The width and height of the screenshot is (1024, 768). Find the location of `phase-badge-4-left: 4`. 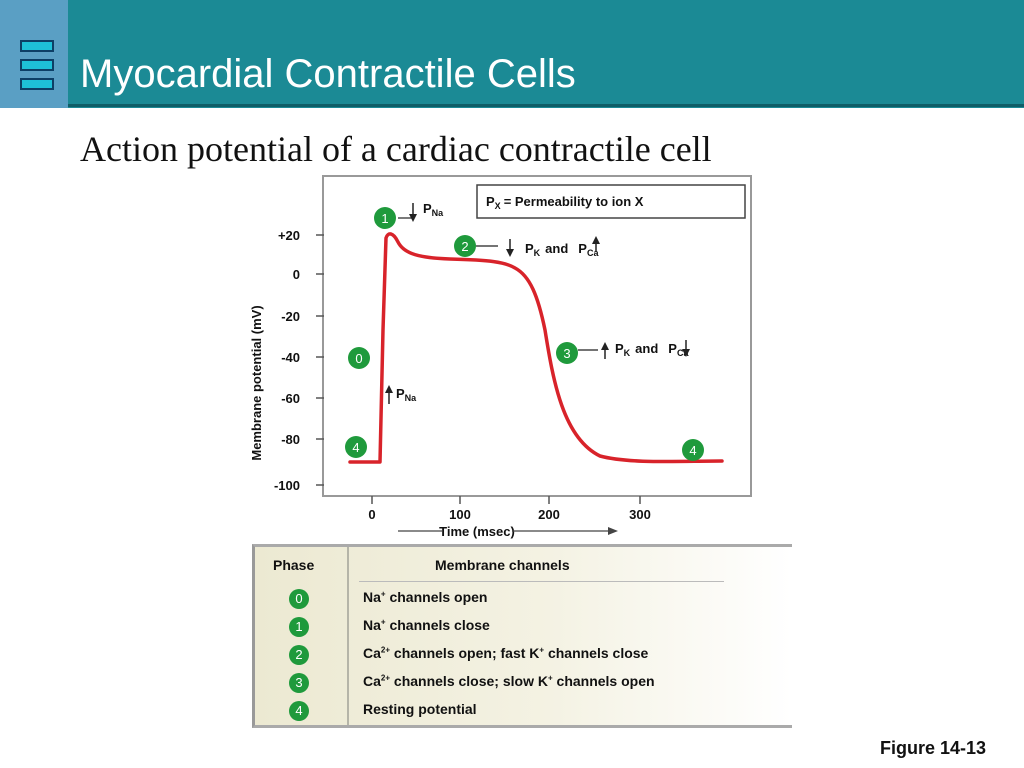

phase-badge-4-left: 4 is located at coordinates (356, 447).